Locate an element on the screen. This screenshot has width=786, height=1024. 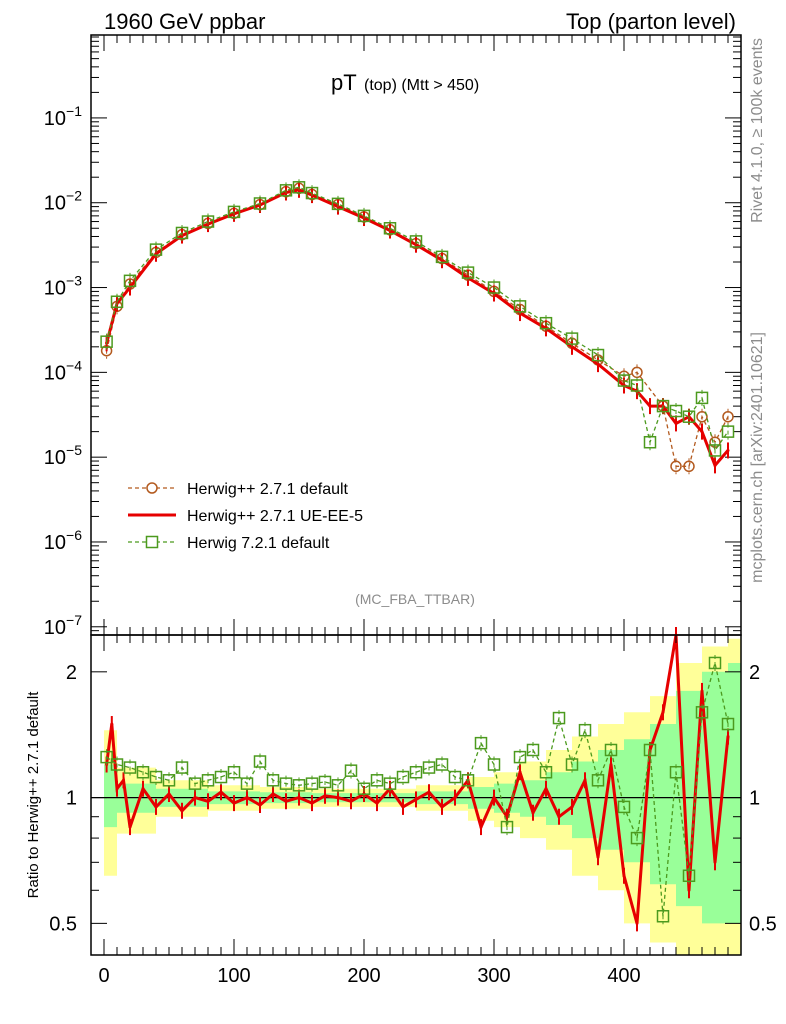
y-tick-label: 10⁻⁵ is located at coordinates (63, 455).